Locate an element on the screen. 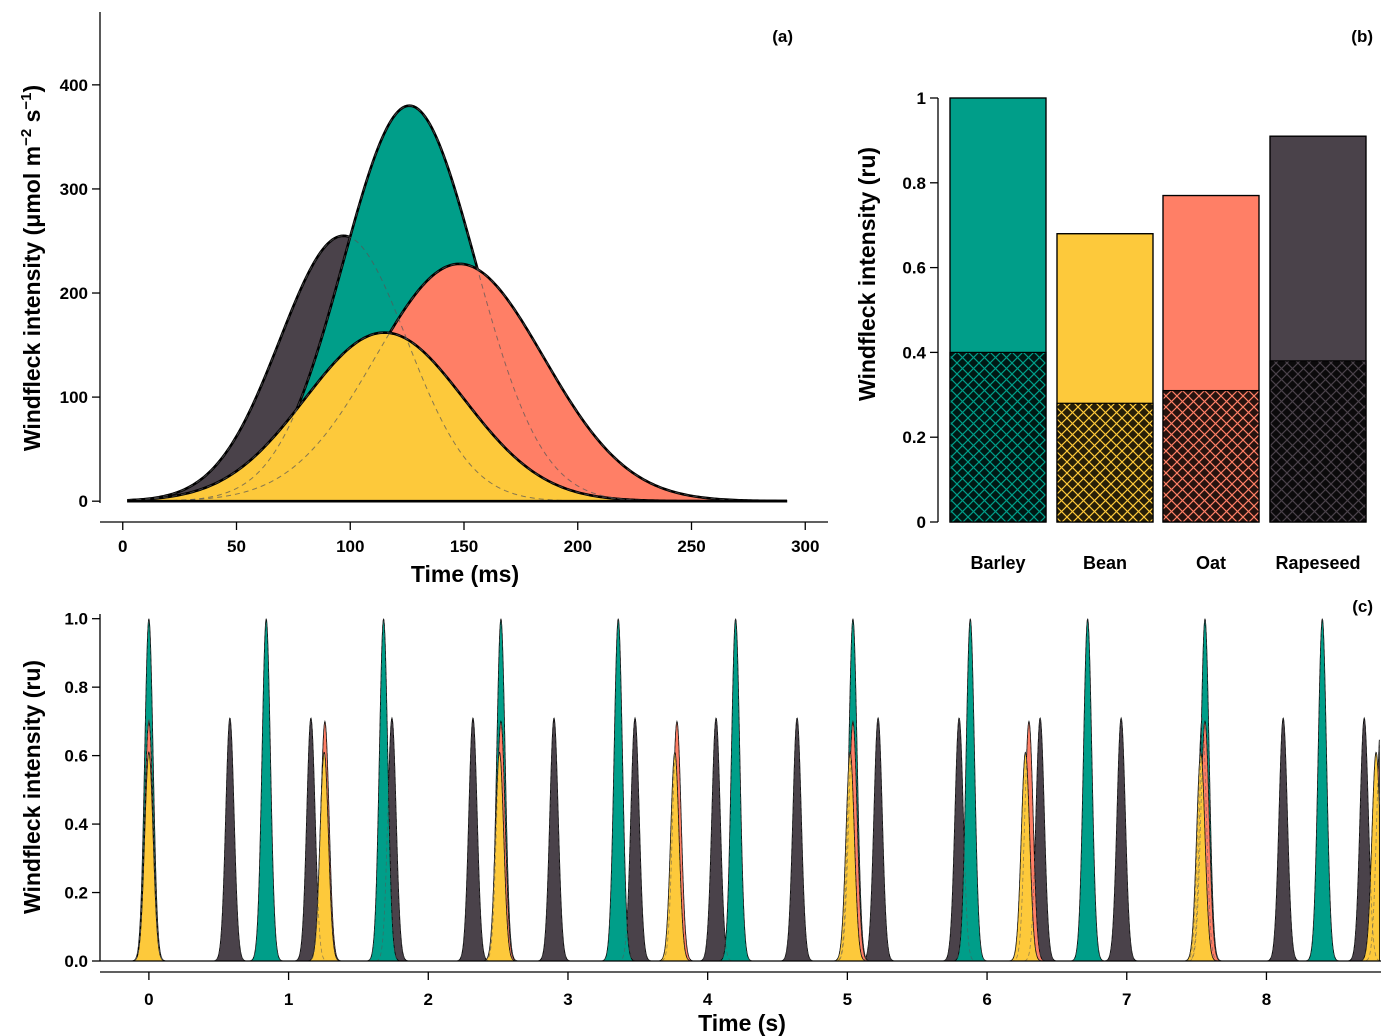 Image resolution: width=1381 pixels, height=1036 pixels. panel-b-y-tick-label: 0.8 is located at coordinates (914, 183).